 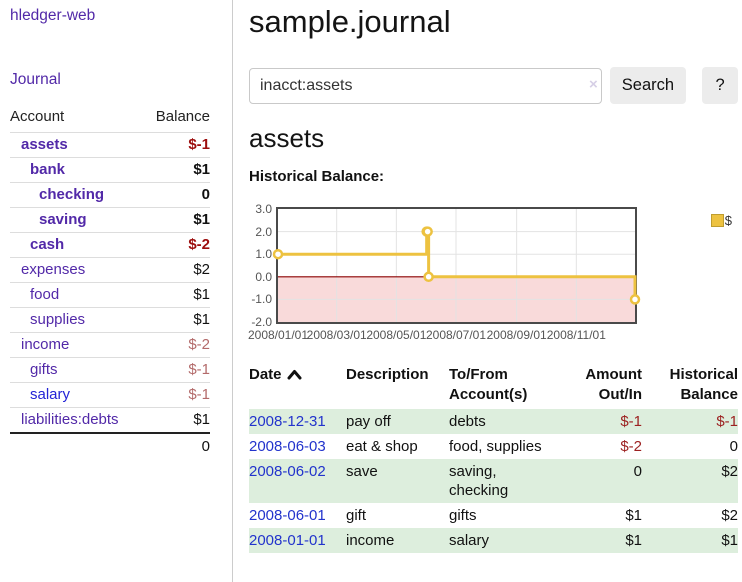 What do you see at coordinates (278, 335) in the screenshot?
I see `x-tick-label: 2008/01/01` at bounding box center [278, 335].